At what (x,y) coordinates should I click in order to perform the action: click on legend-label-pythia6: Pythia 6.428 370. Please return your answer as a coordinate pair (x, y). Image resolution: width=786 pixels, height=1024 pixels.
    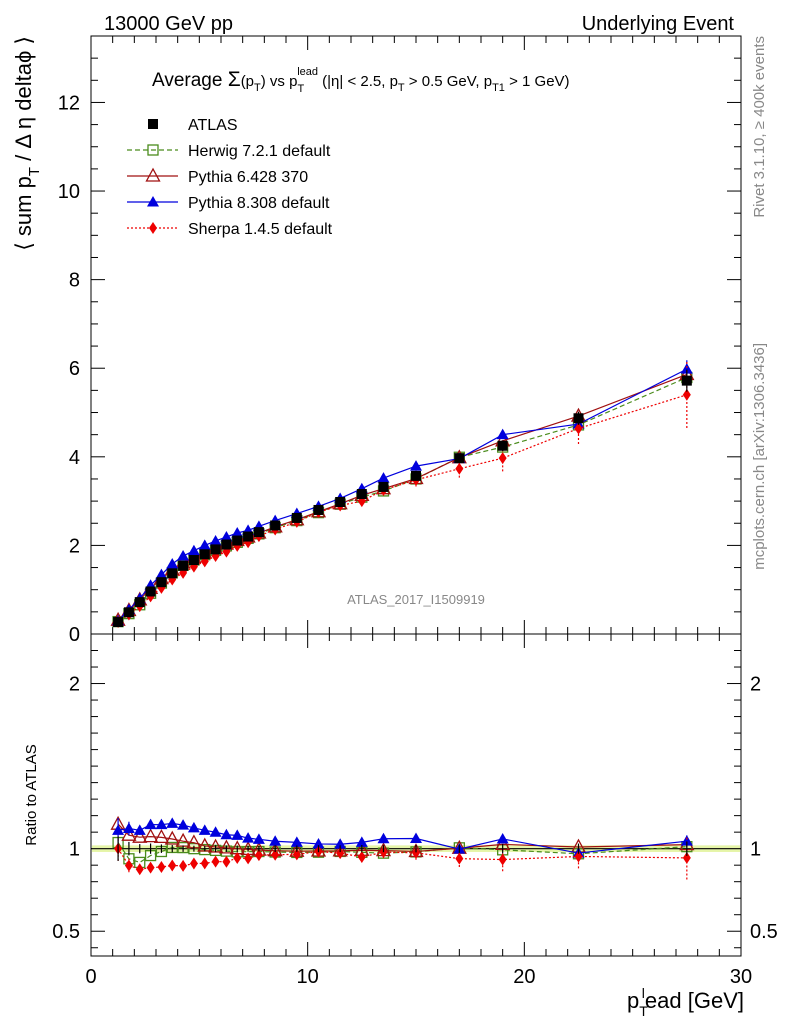
    Looking at the image, I should click on (248, 177).